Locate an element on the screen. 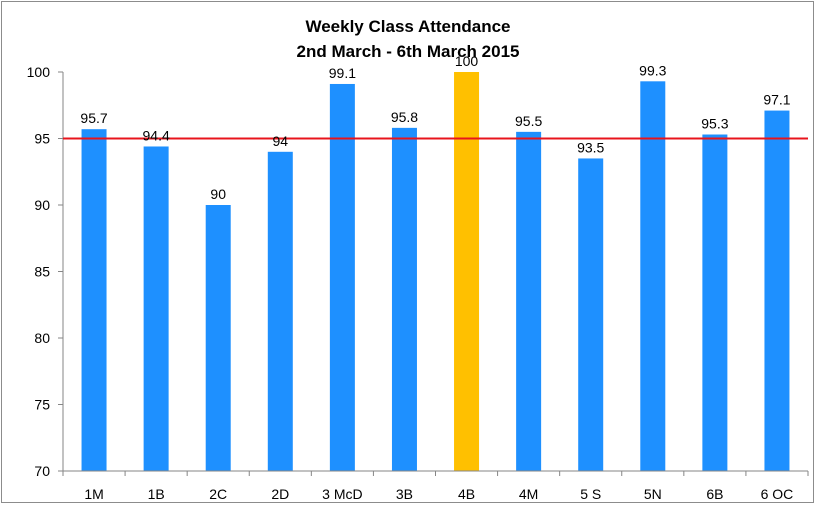 The image size is (817, 506). data-label: 94.4 is located at coordinates (156, 135).